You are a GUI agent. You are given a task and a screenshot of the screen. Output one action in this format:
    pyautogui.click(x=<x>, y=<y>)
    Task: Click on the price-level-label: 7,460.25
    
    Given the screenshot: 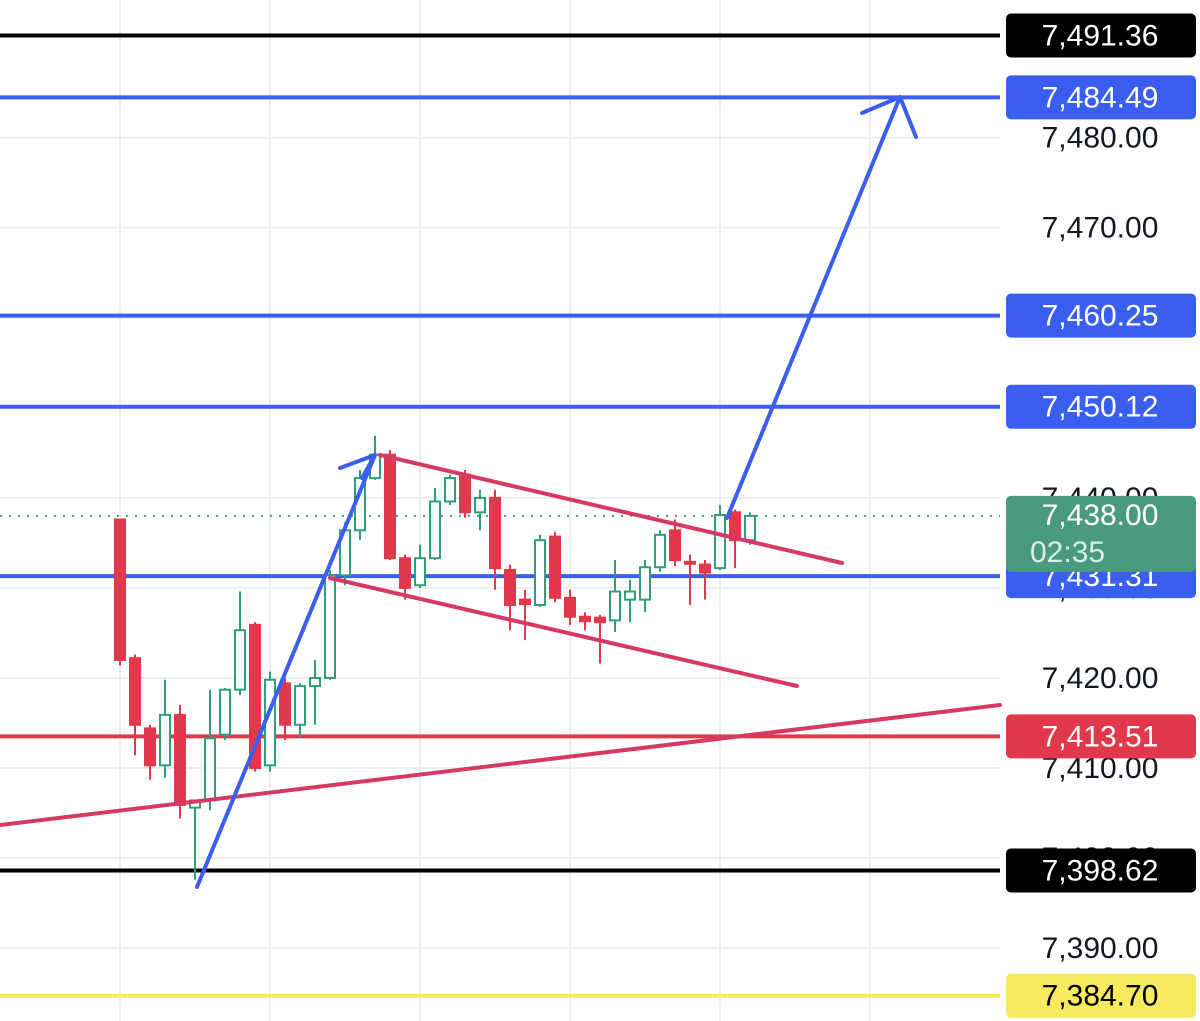 What is the action you would take?
    pyautogui.click(x=1100, y=315)
    